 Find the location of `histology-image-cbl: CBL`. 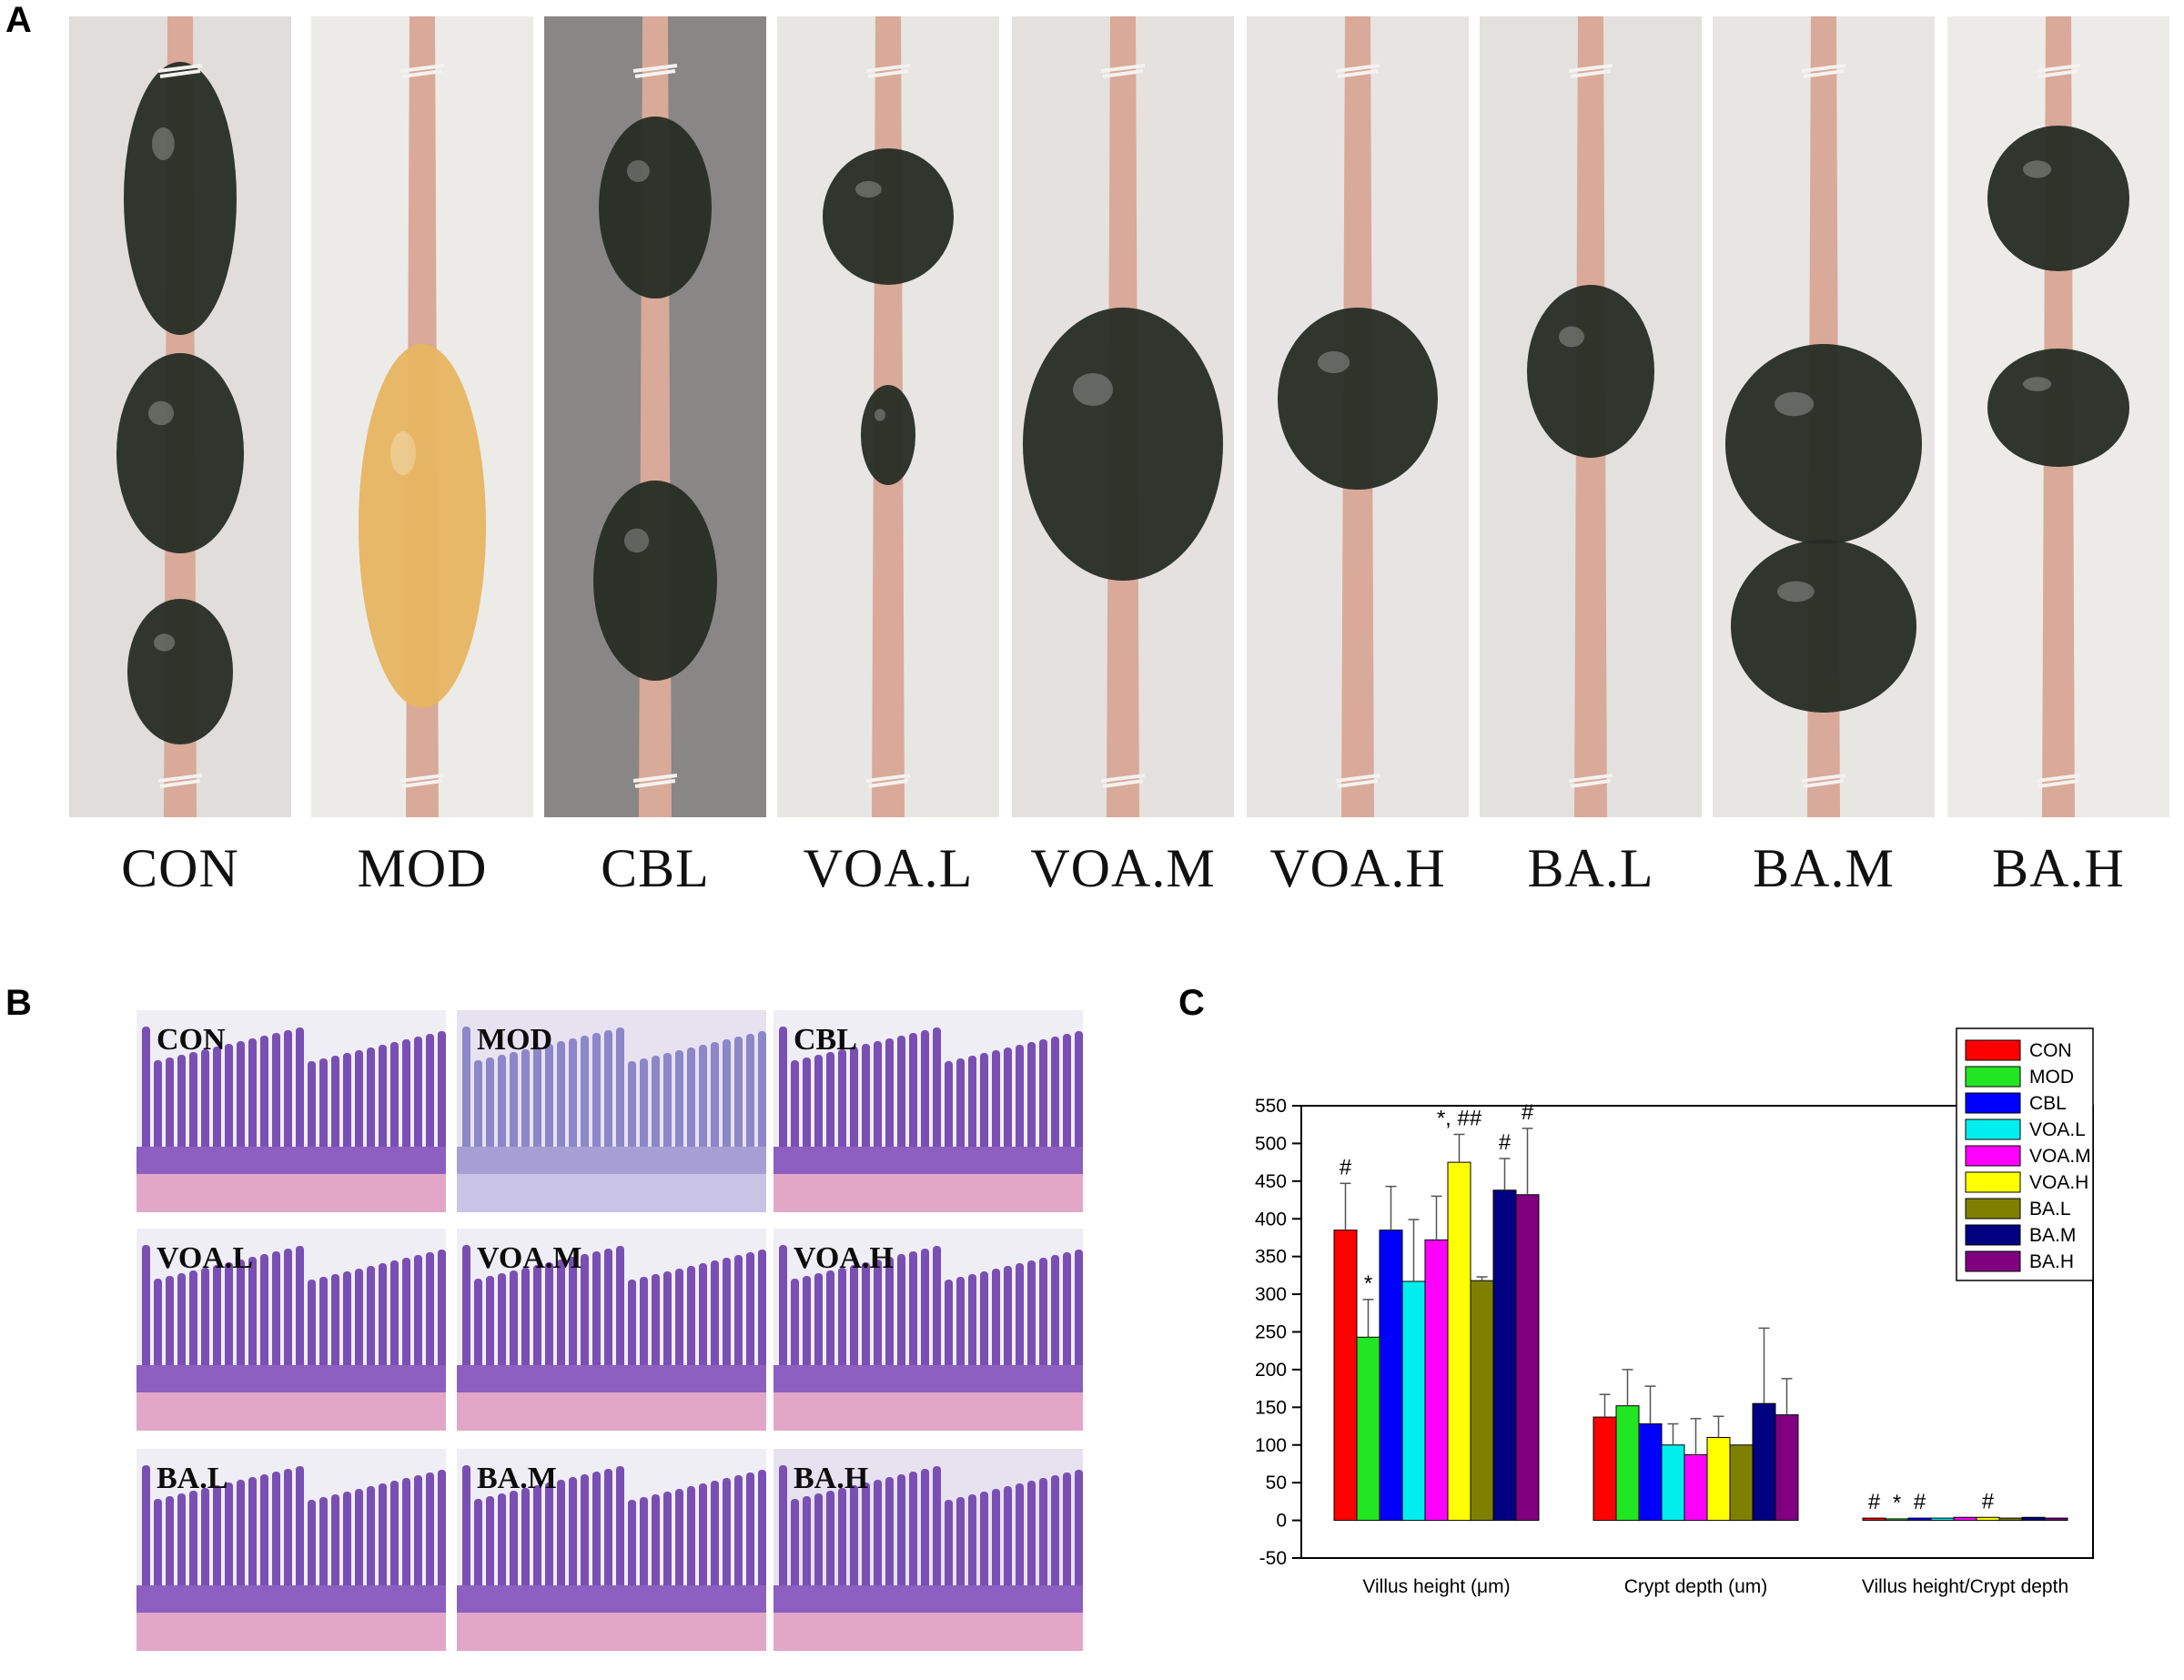

histology-image-cbl: CBL is located at coordinates (929, 1111).